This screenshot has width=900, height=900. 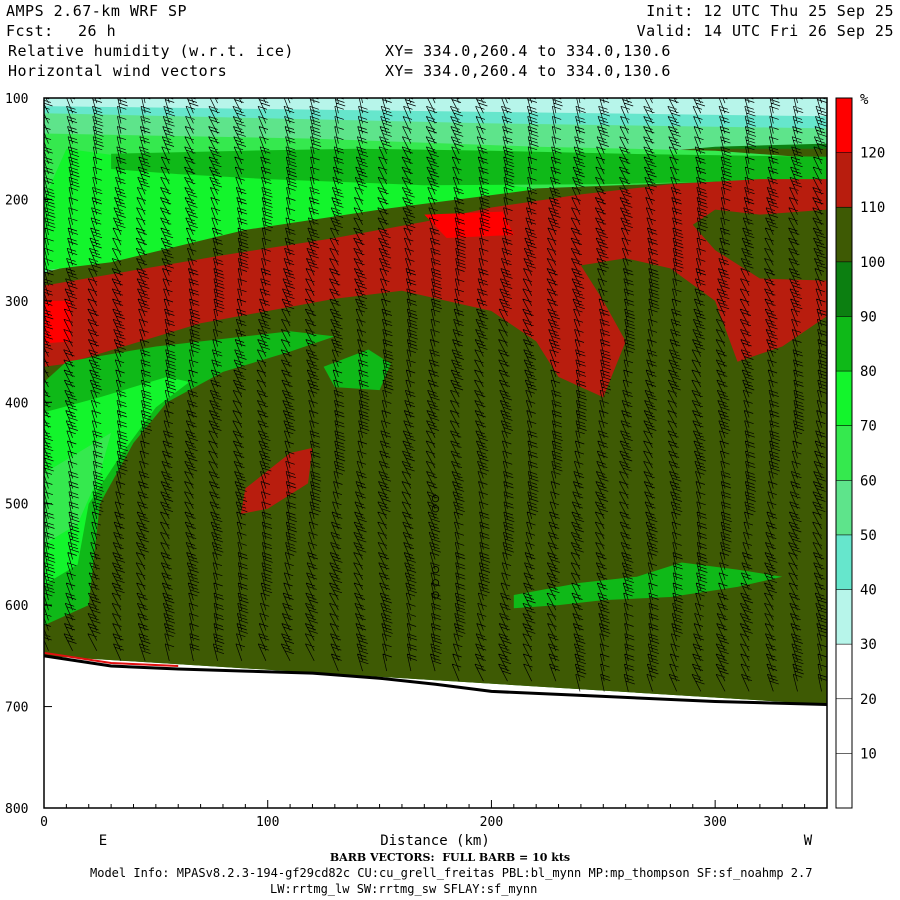 What do you see at coordinates (118, 71) in the screenshot?
I see `field-name-wind: Horizontal wind vectors` at bounding box center [118, 71].